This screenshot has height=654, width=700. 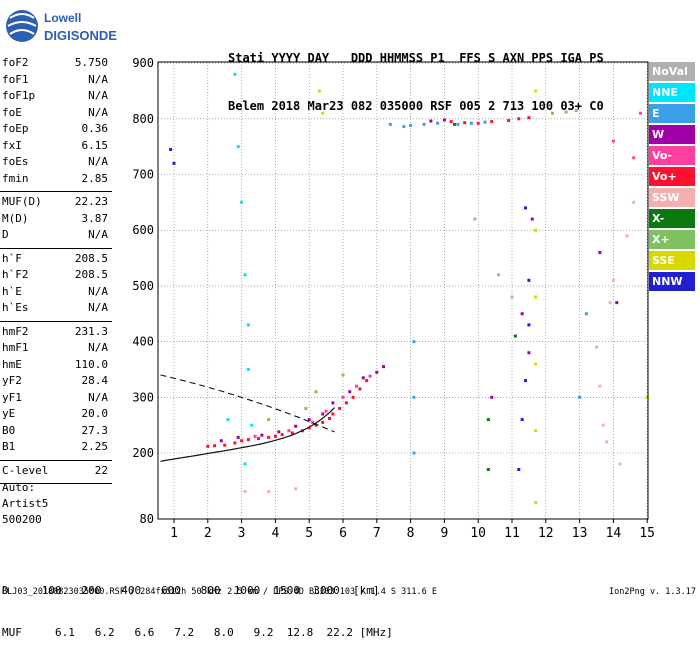 I want to click on param-label: hmF1, so click(x=15, y=347).